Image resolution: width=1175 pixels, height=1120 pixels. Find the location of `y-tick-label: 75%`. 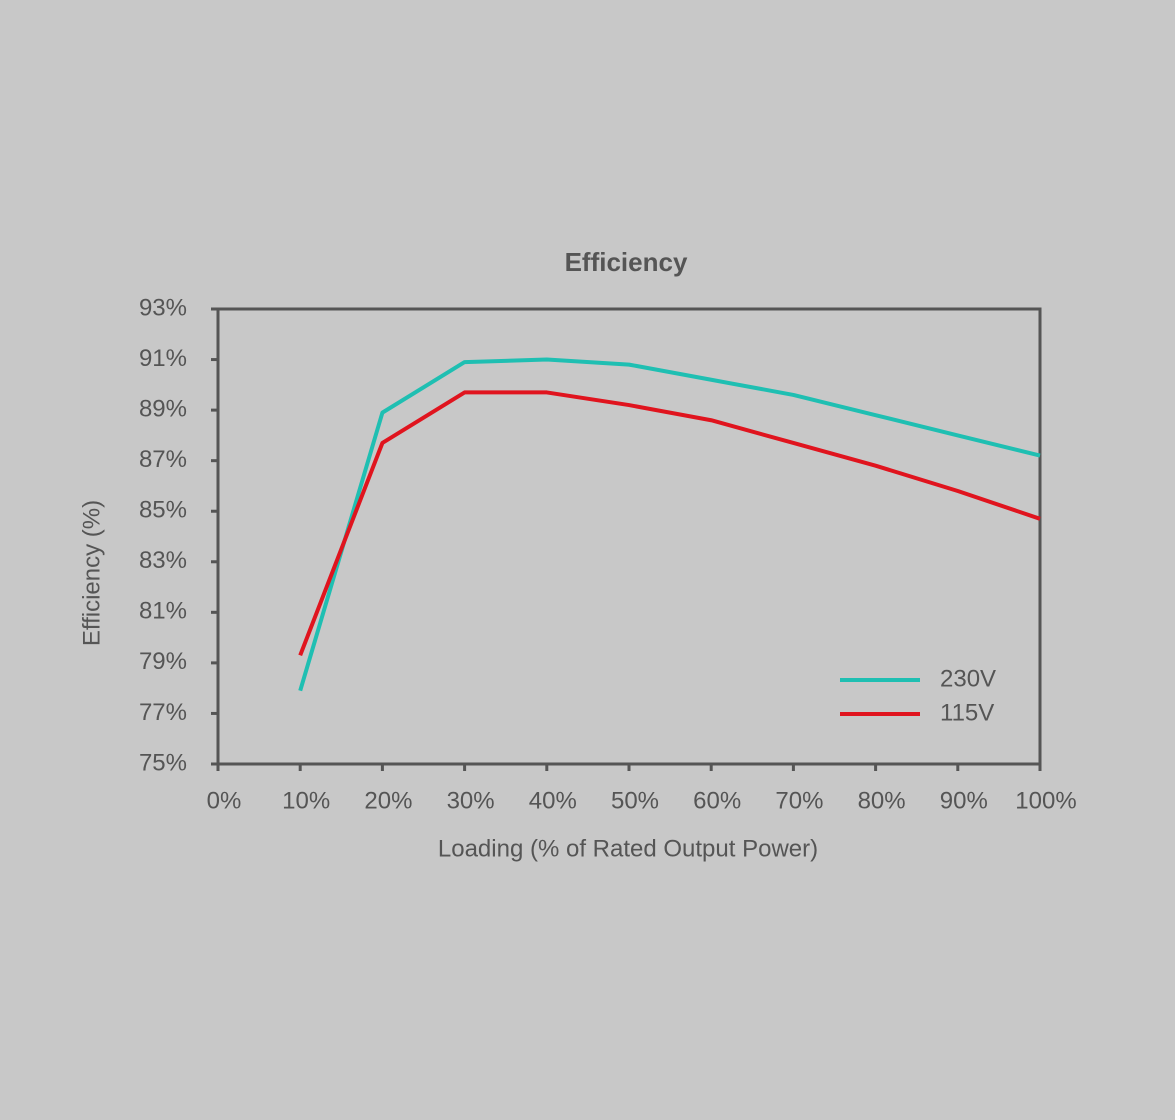

y-tick-label: 75% is located at coordinates (163, 762).